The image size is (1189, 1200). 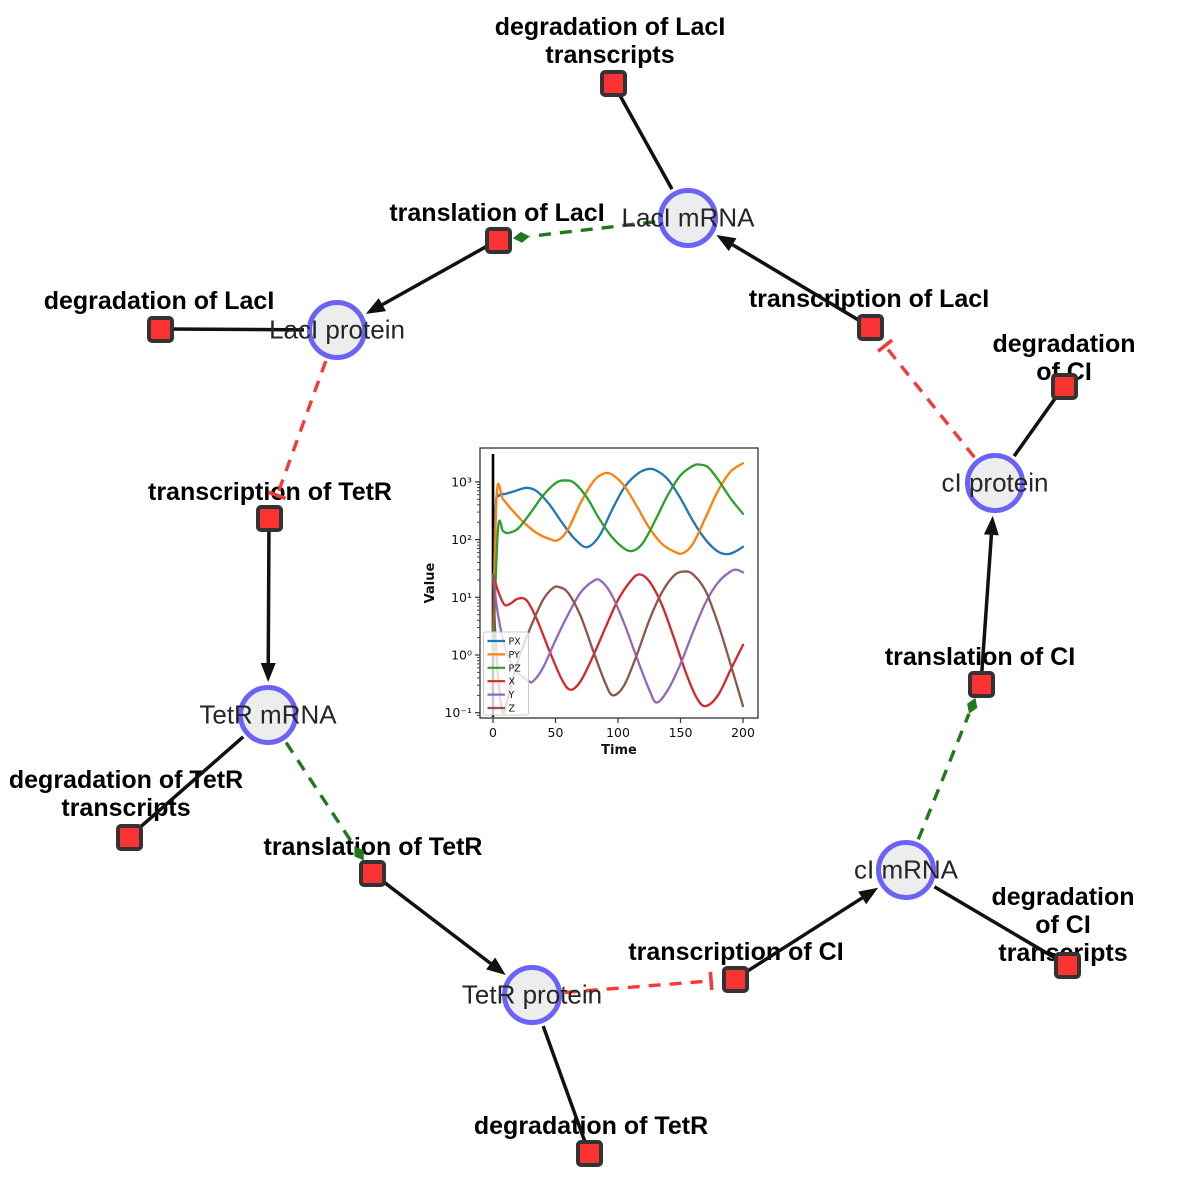 I want to click on reaction-label-deg-ci-transcripts: degradation of CI transcripts, so click(x=1063, y=925).